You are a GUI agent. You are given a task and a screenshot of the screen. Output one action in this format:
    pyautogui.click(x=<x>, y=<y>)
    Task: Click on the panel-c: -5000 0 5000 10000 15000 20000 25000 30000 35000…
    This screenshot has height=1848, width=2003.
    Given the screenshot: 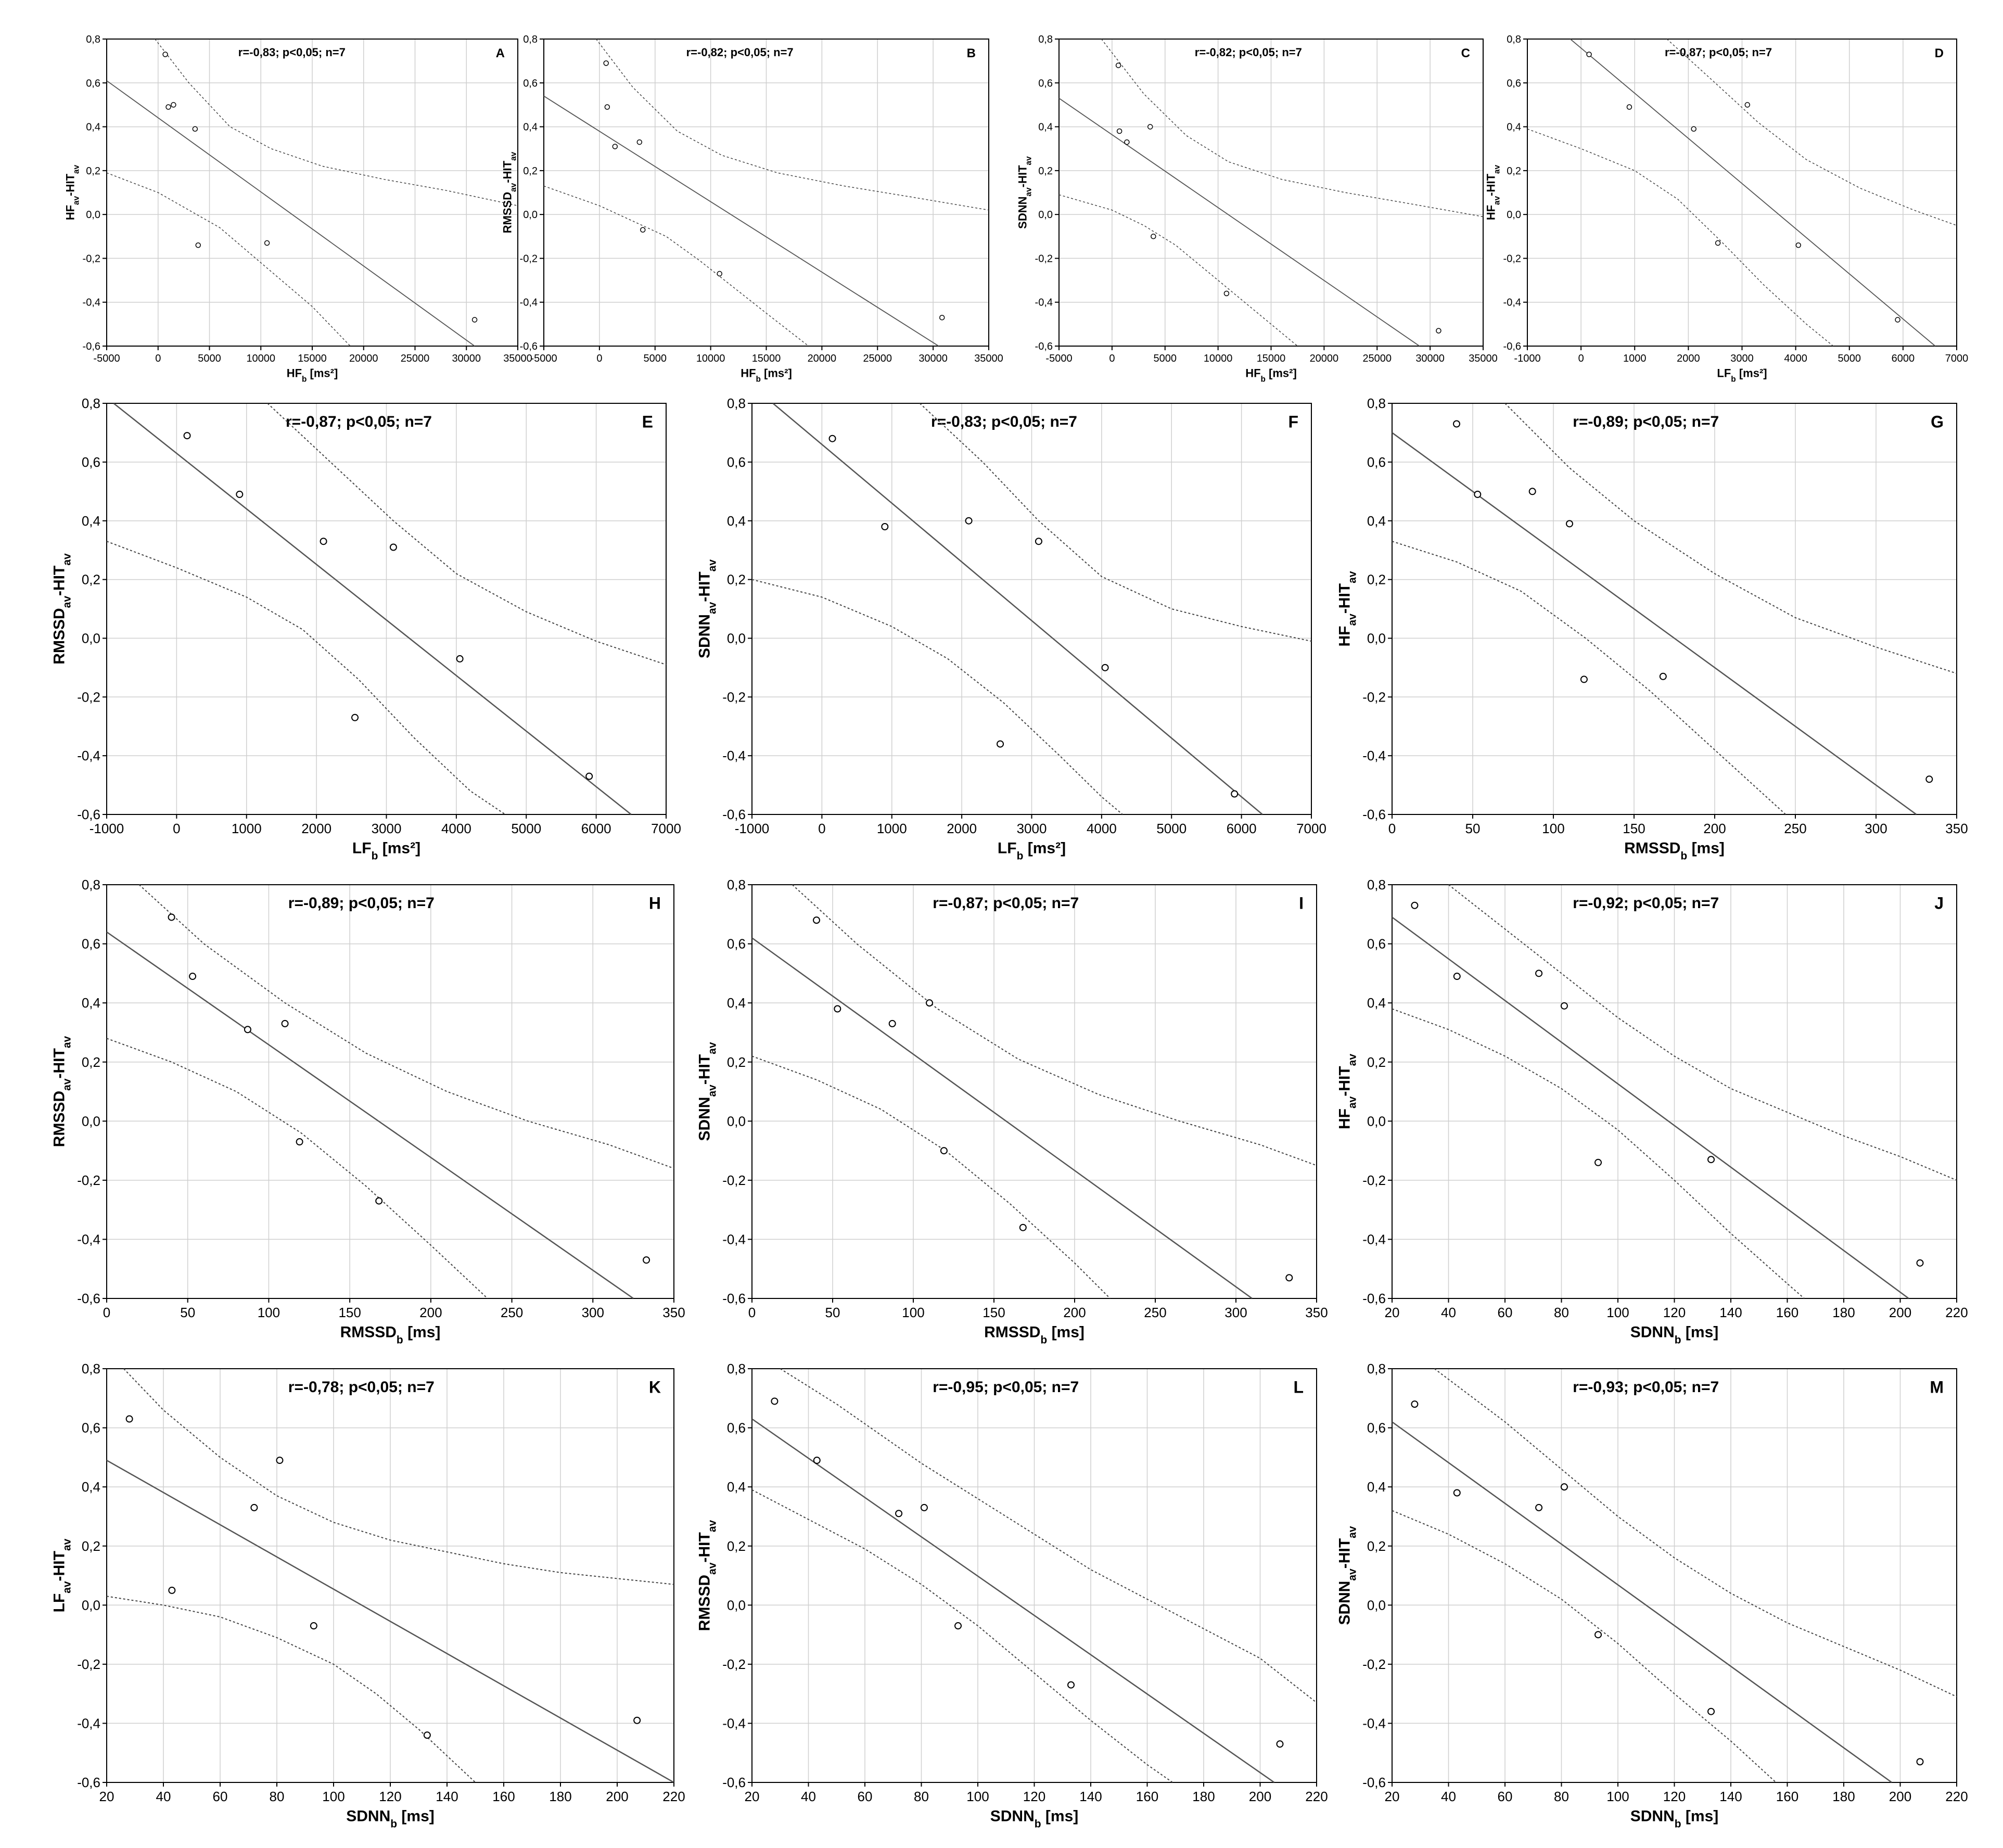 What is the action you would take?
    pyautogui.click(x=1257, y=209)
    